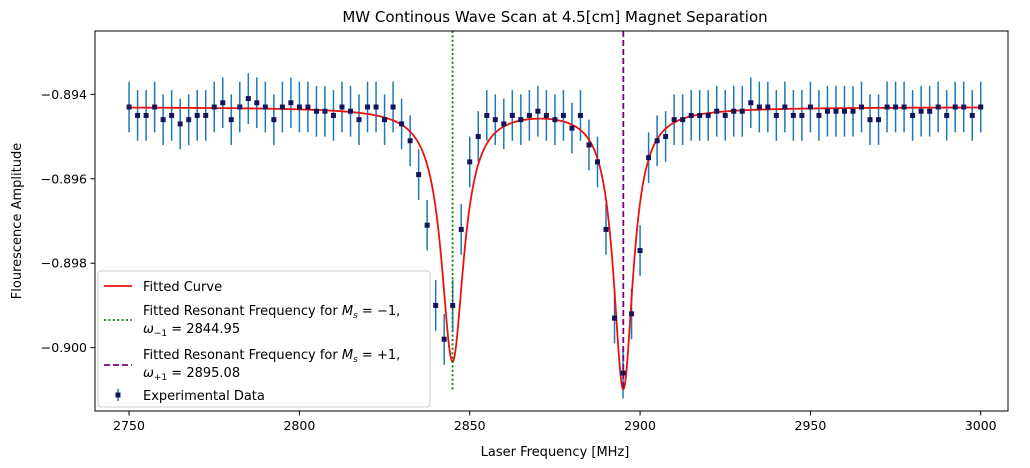 The image size is (1030, 468). What do you see at coordinates (64, 94) in the screenshot?
I see `y-tick-label: −0.894` at bounding box center [64, 94].